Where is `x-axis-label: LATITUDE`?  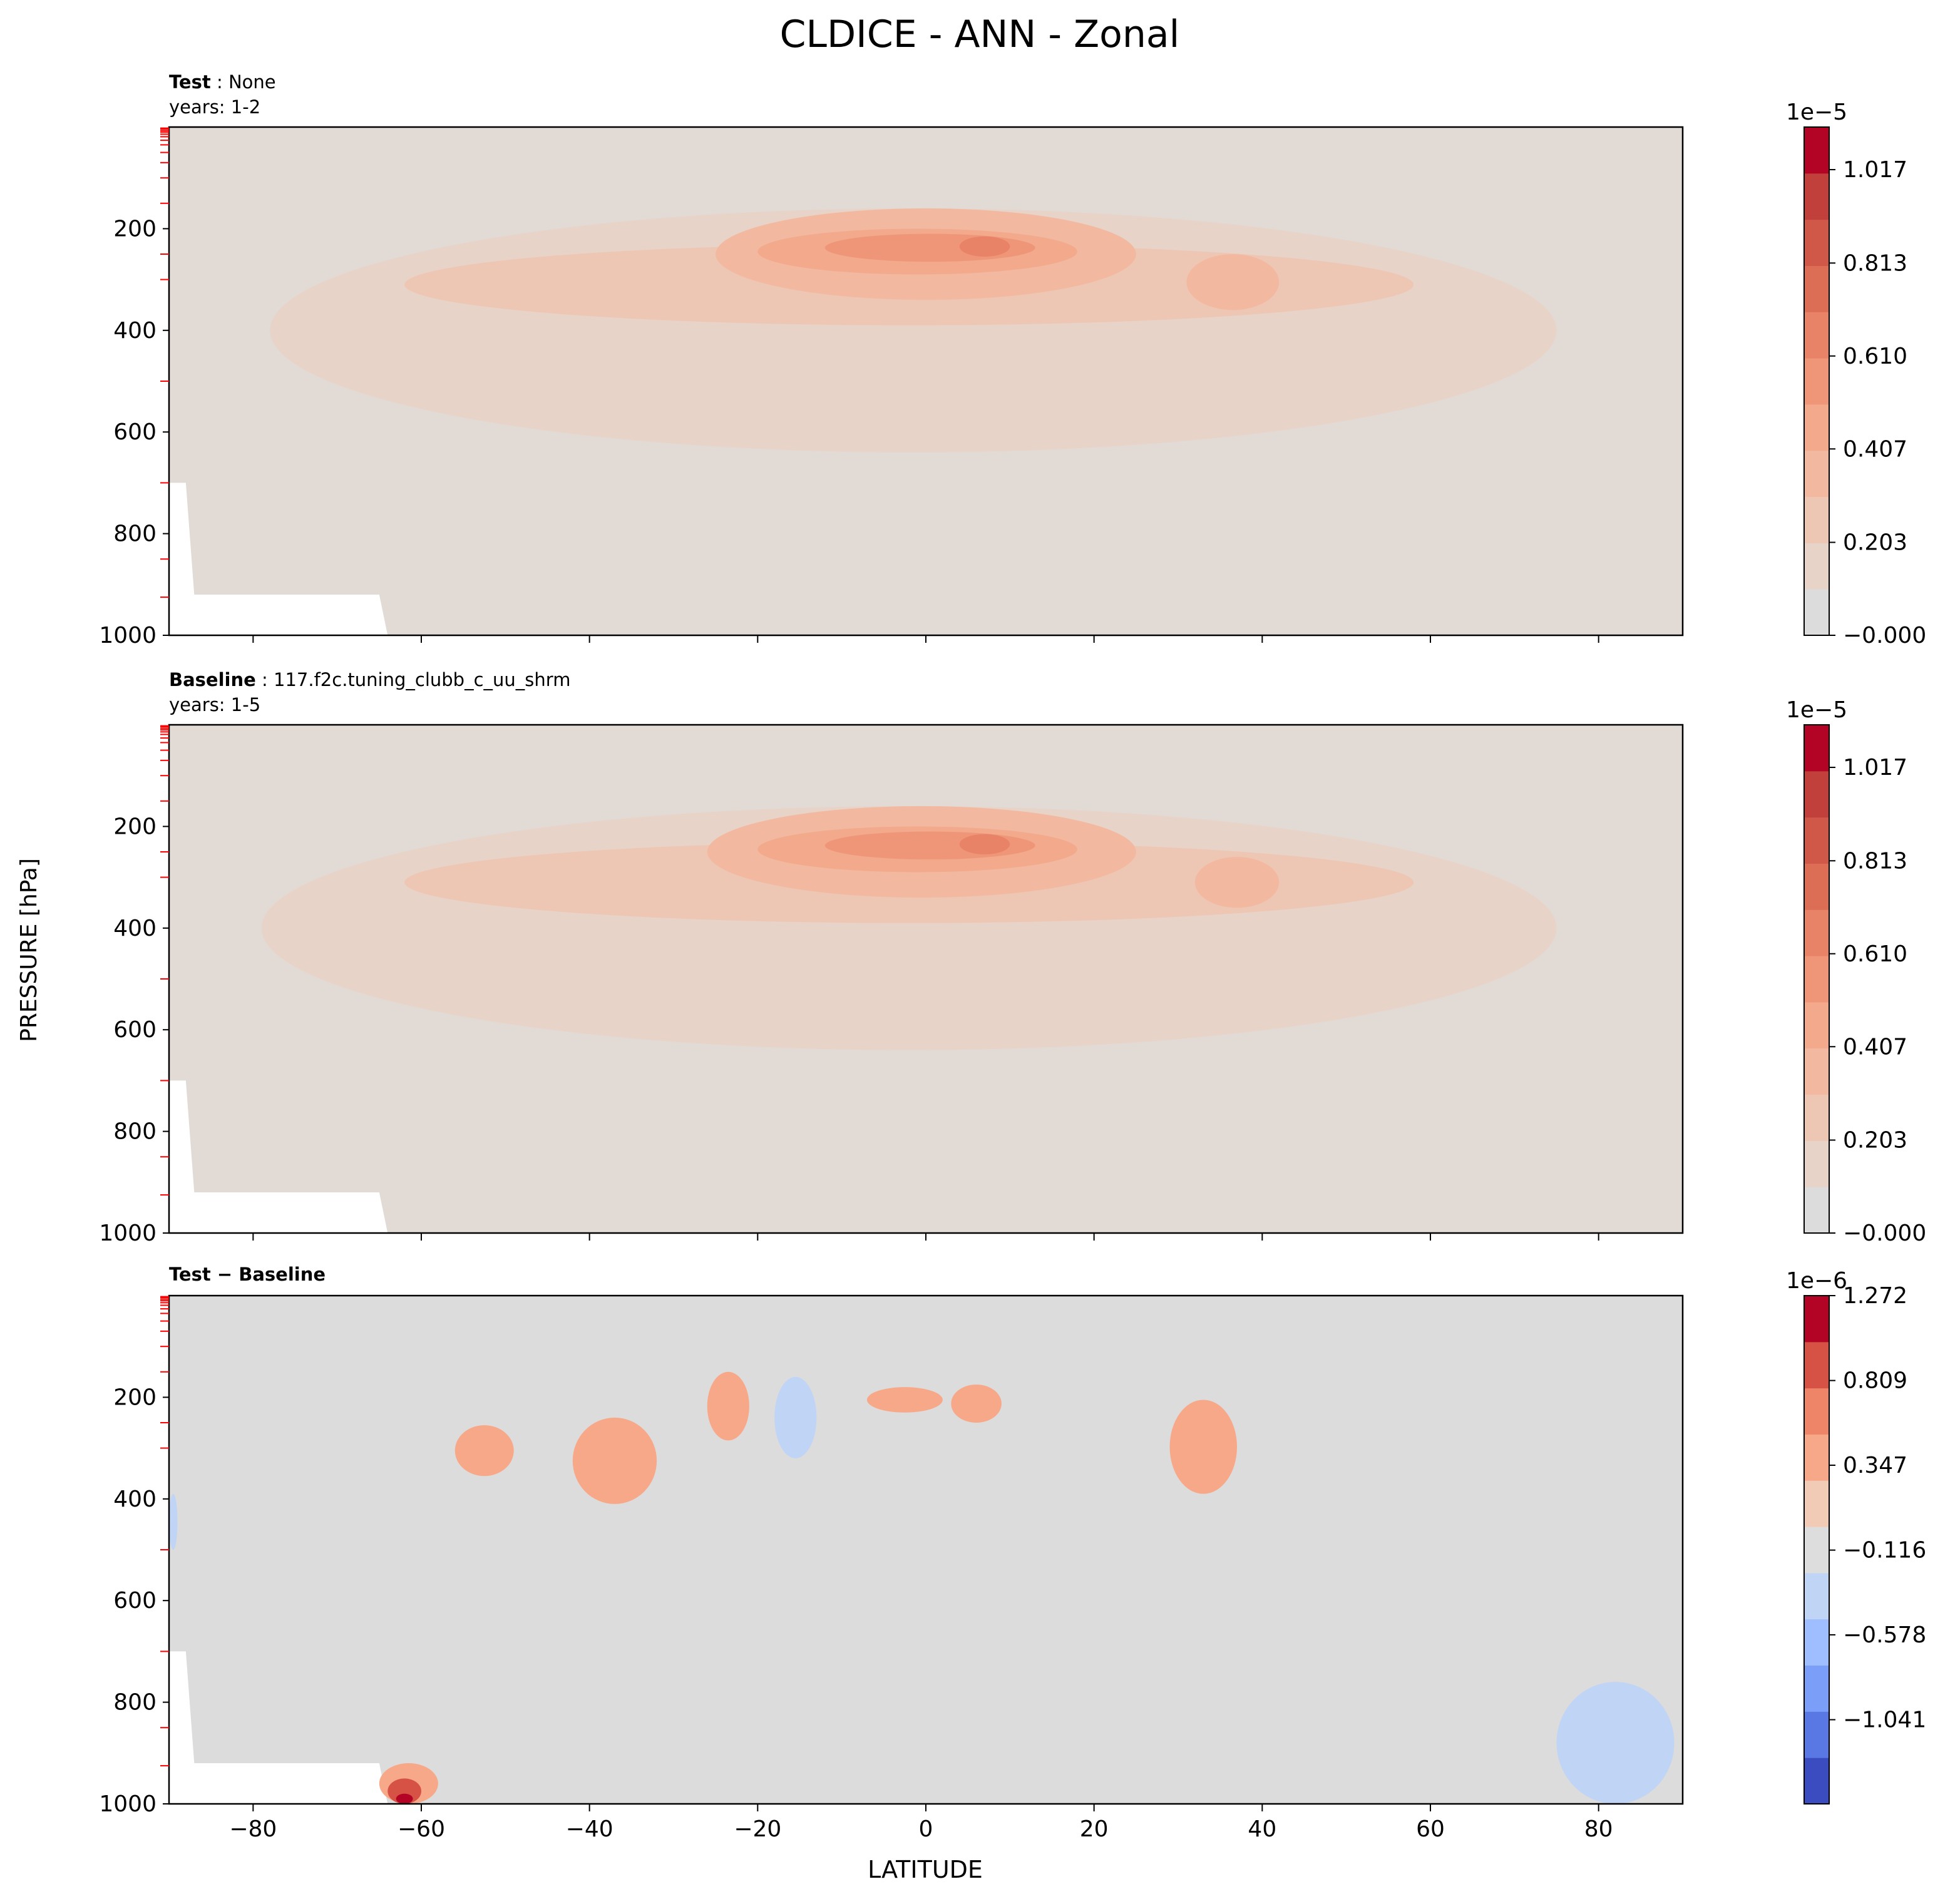
x-axis-label: LATITUDE is located at coordinates (925, 1870).